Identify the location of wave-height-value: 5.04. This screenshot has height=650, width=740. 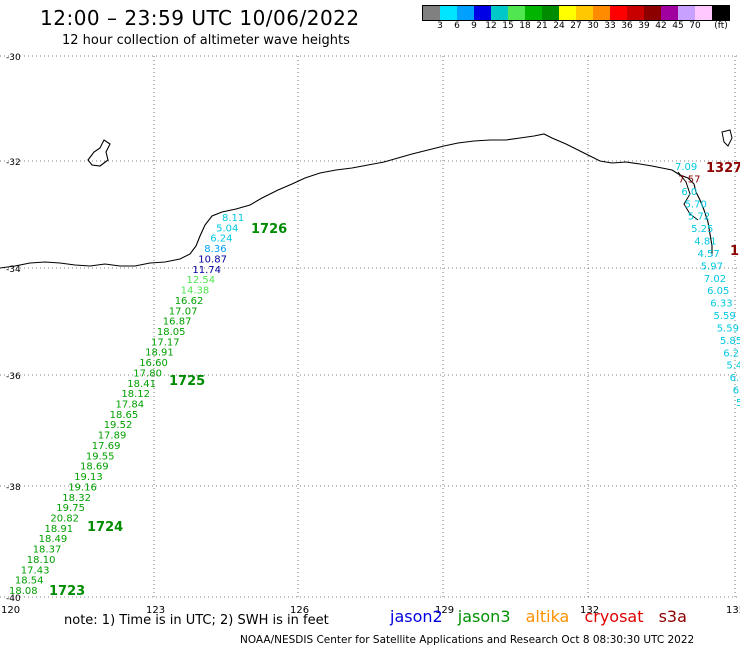
(227, 228).